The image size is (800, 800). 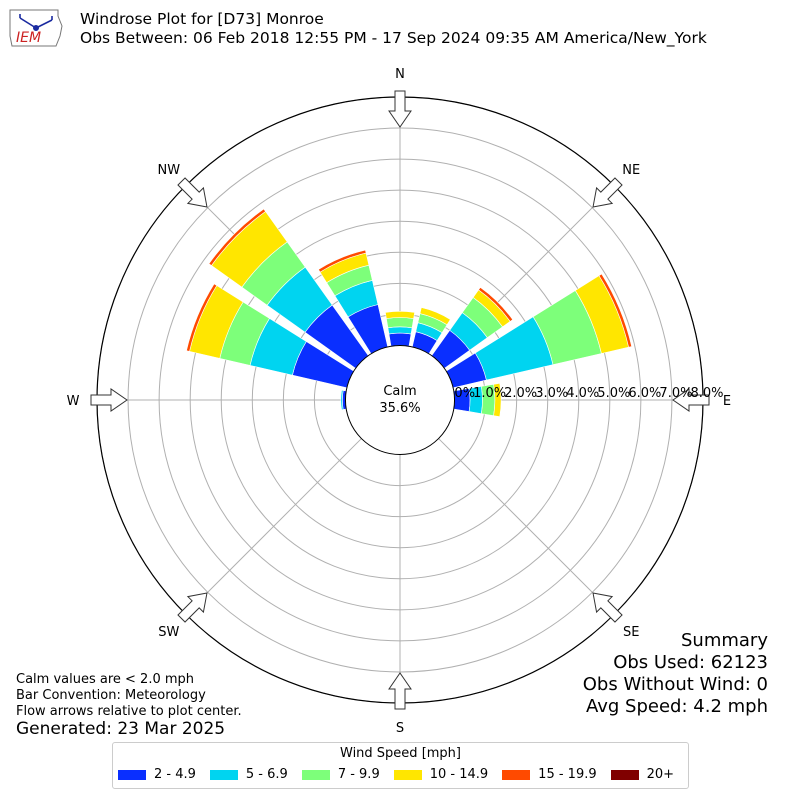 What do you see at coordinates (28, 38) in the screenshot?
I see `logo-text: IEM` at bounding box center [28, 38].